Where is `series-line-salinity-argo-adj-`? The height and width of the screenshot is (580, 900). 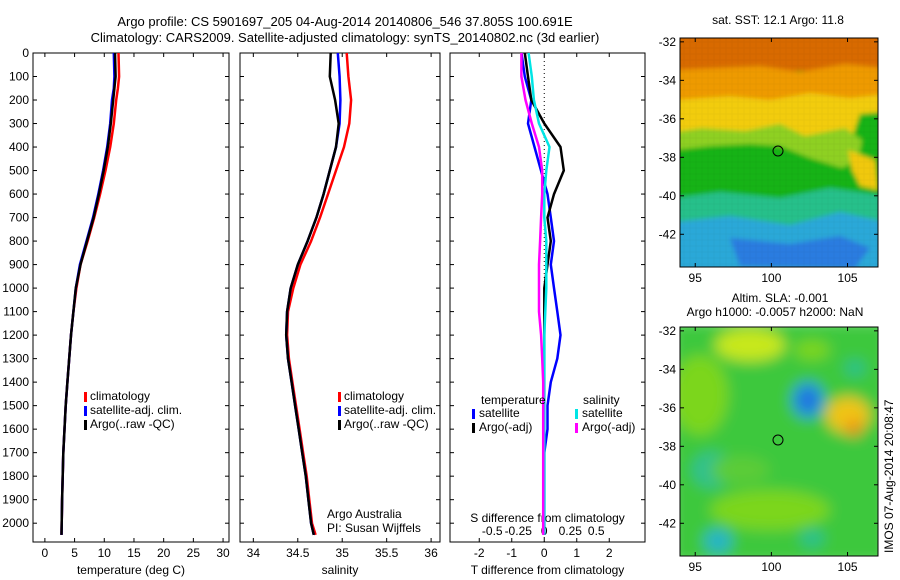 series-line-salinity-argo-adj- is located at coordinates (532, 294).